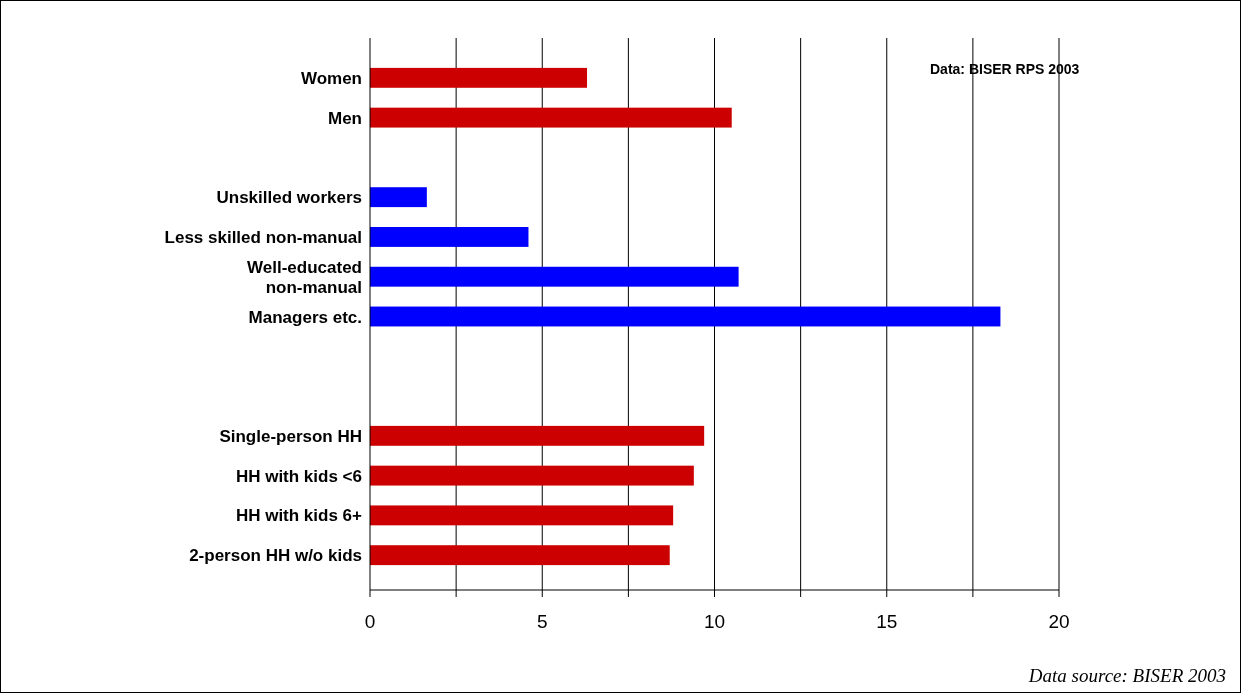 This screenshot has height=693, width=1241. Describe the element at coordinates (263, 237) in the screenshot. I see `y-tick-label: Less skilled non-manual` at that location.